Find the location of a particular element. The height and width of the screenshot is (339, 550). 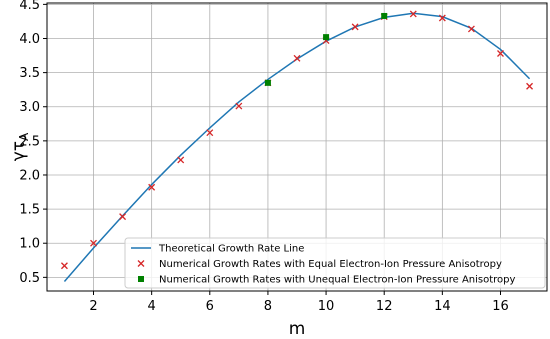

y-tick-label: 3.5 is located at coordinates (29, 73).